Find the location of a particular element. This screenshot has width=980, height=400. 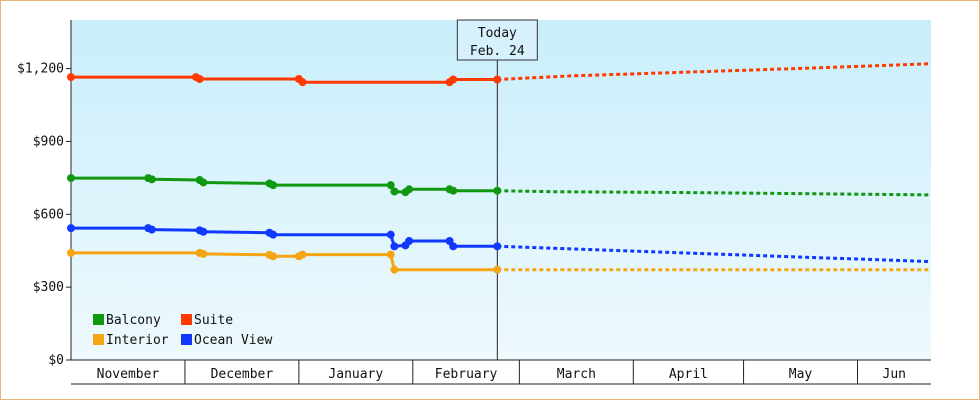

x-tick-label-jun: Jun is located at coordinates (894, 374).